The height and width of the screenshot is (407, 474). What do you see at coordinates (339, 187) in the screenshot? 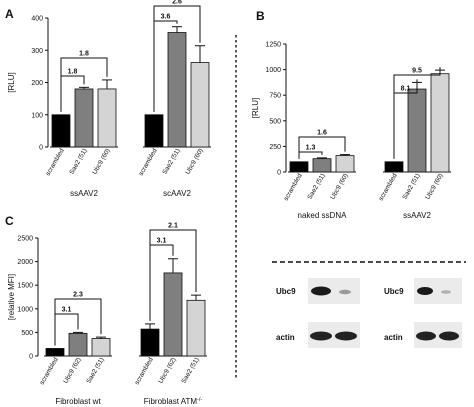
I see `panel-b-category-label-0-2: Ubc9 (60)` at bounding box center [339, 187].